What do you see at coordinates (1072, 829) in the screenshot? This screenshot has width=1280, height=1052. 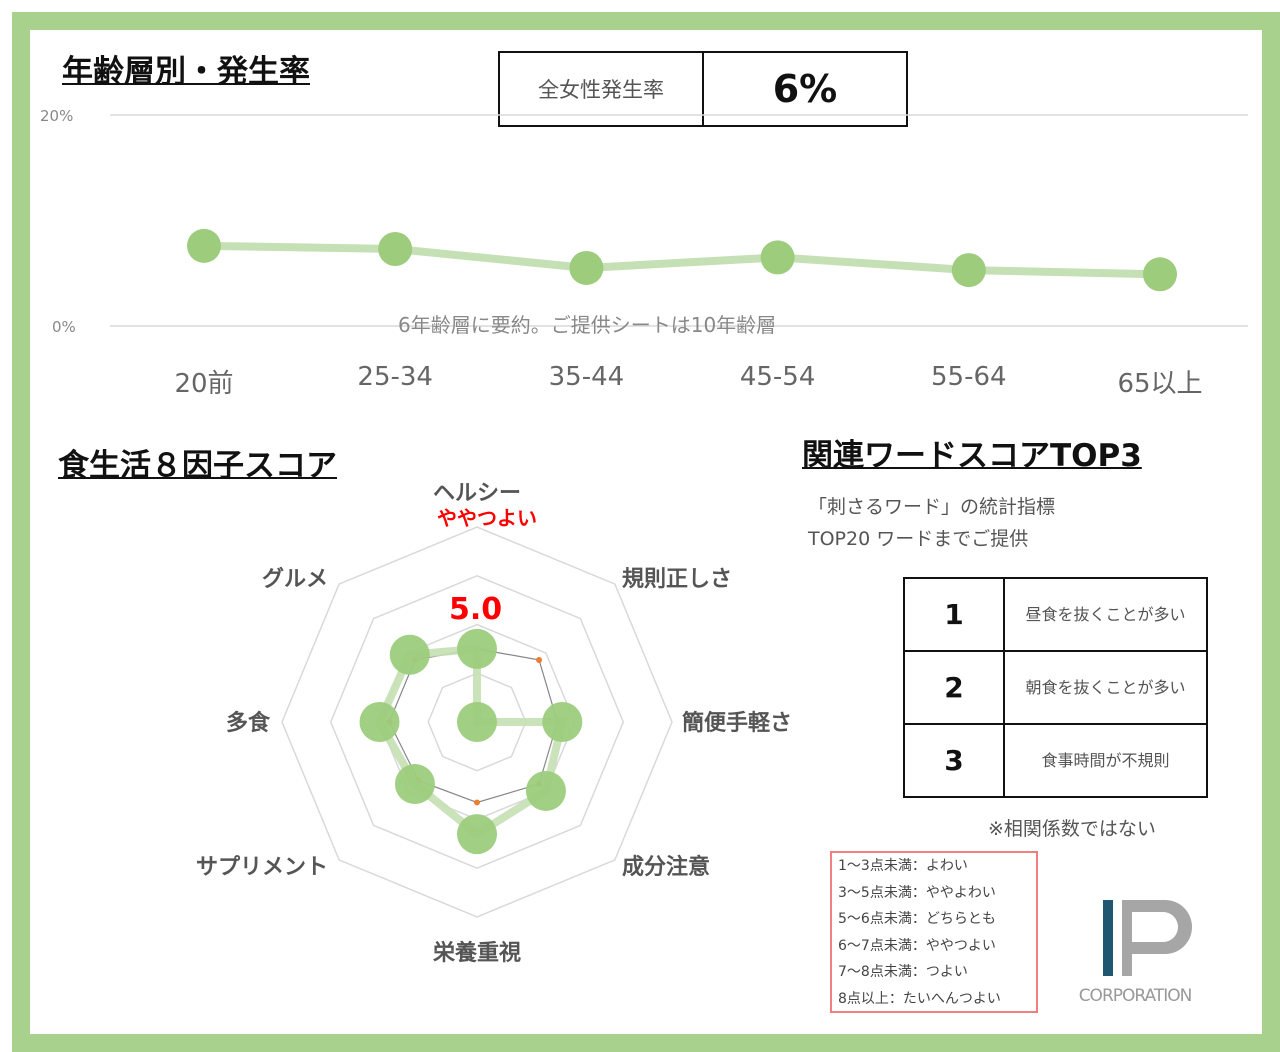 I see `footnote: ※相関係数ではない` at bounding box center [1072, 829].